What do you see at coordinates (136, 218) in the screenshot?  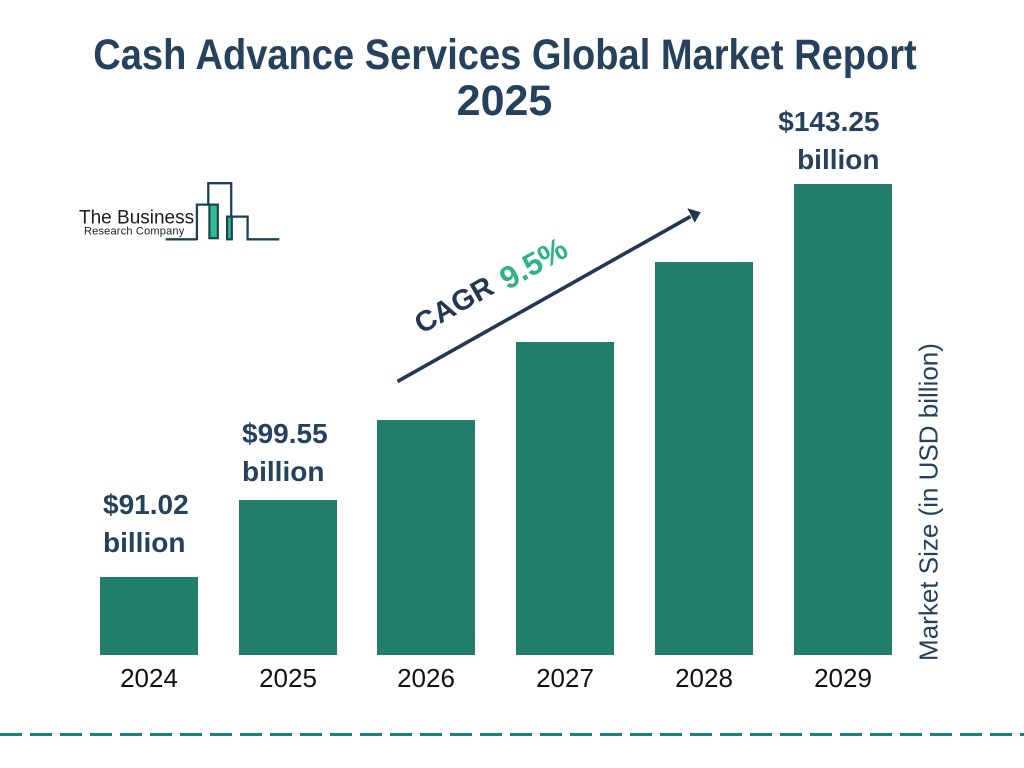 I see `svg-text: The Business` at bounding box center [136, 218].